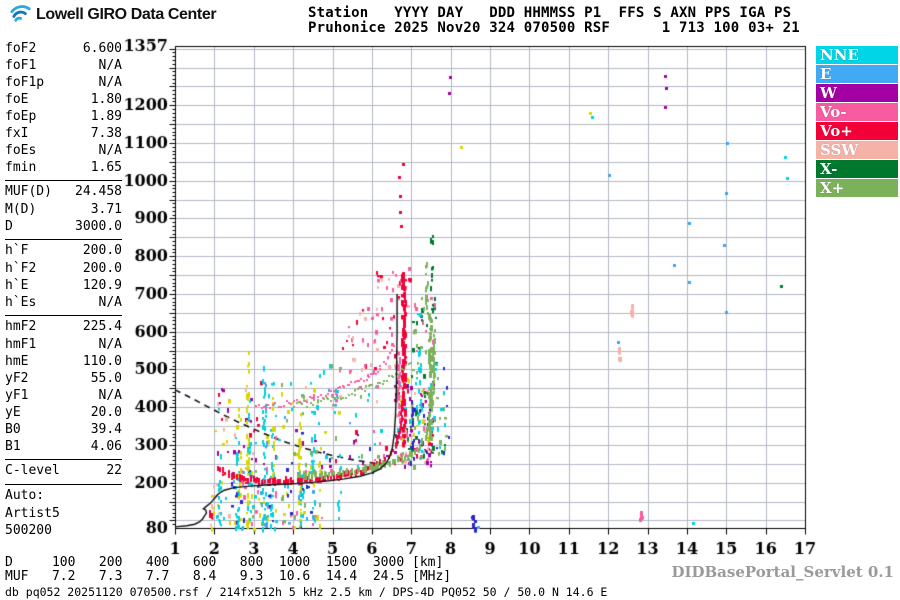 This screenshot has height=600, width=900. What do you see at coordinates (63, 150) in the screenshot?
I see `param-row-foes: foEs N/A` at bounding box center [63, 150].